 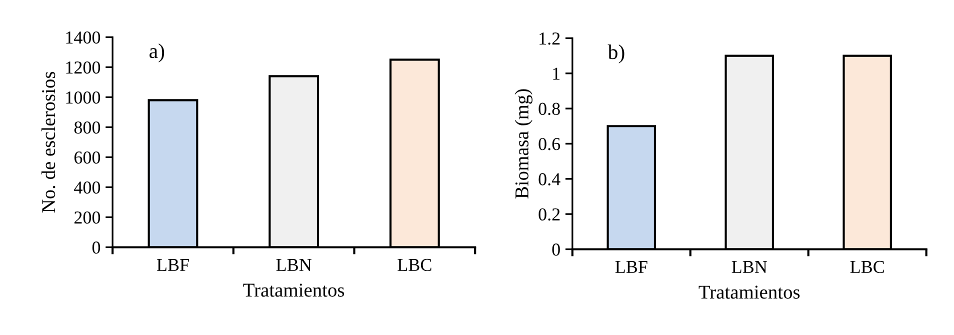 What do you see at coordinates (48, 142) in the screenshot?
I see `y-axis-title: No. de esclerosios` at bounding box center [48, 142].